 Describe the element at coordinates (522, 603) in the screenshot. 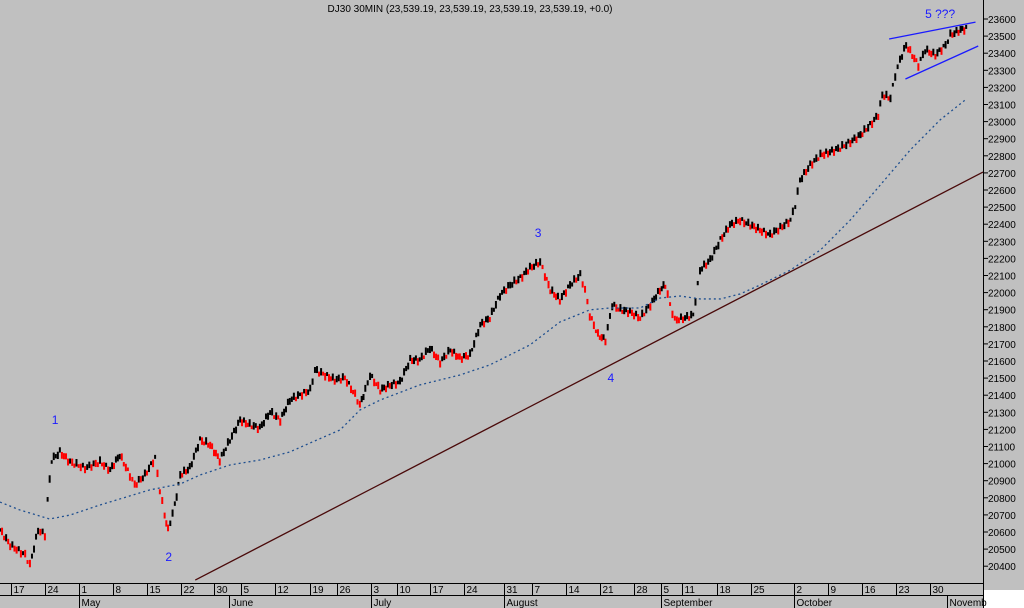

I see `month-label: August` at that location.